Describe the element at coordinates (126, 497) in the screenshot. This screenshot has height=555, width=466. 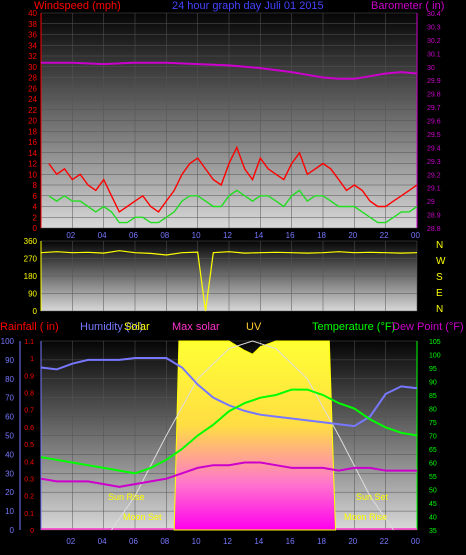
I see `sun-rise-label: Sun Rise` at that location.